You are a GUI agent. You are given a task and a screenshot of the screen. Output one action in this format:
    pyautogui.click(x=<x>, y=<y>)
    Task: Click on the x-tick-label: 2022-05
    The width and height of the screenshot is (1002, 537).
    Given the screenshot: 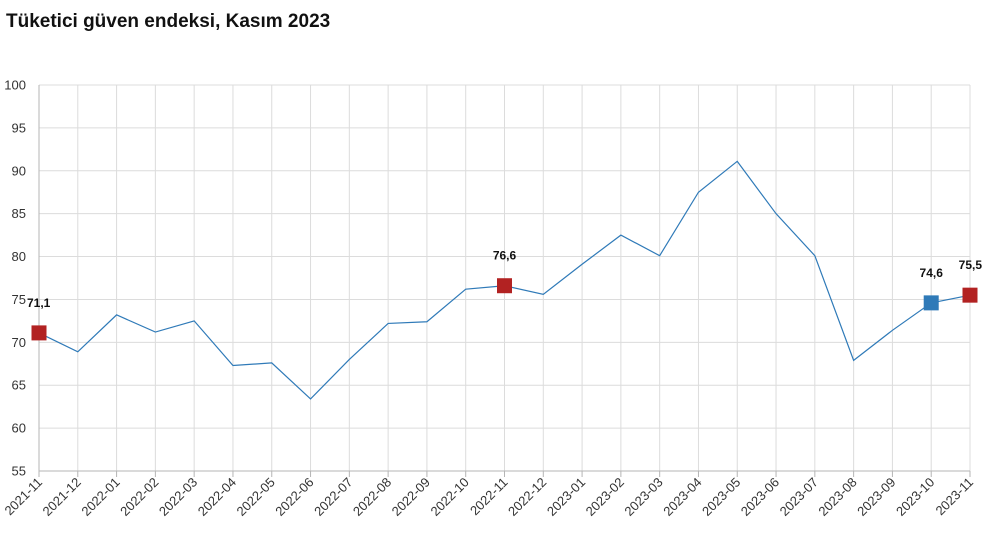 What is the action you would take?
    pyautogui.click(x=256, y=497)
    